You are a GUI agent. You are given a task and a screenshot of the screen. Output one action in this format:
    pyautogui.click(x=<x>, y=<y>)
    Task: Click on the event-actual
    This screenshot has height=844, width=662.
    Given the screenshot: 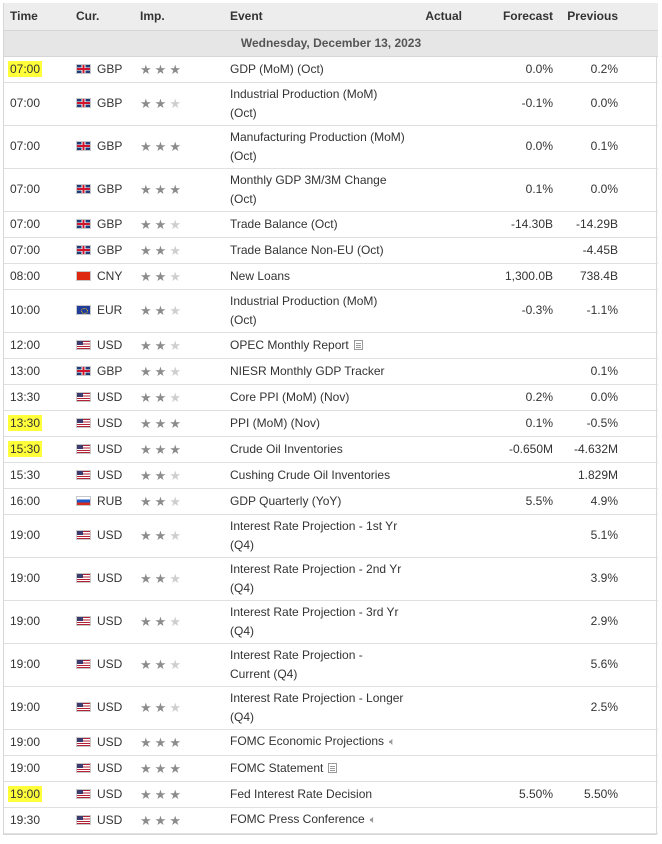 What is the action you would take?
    pyautogui.click(x=442, y=501)
    